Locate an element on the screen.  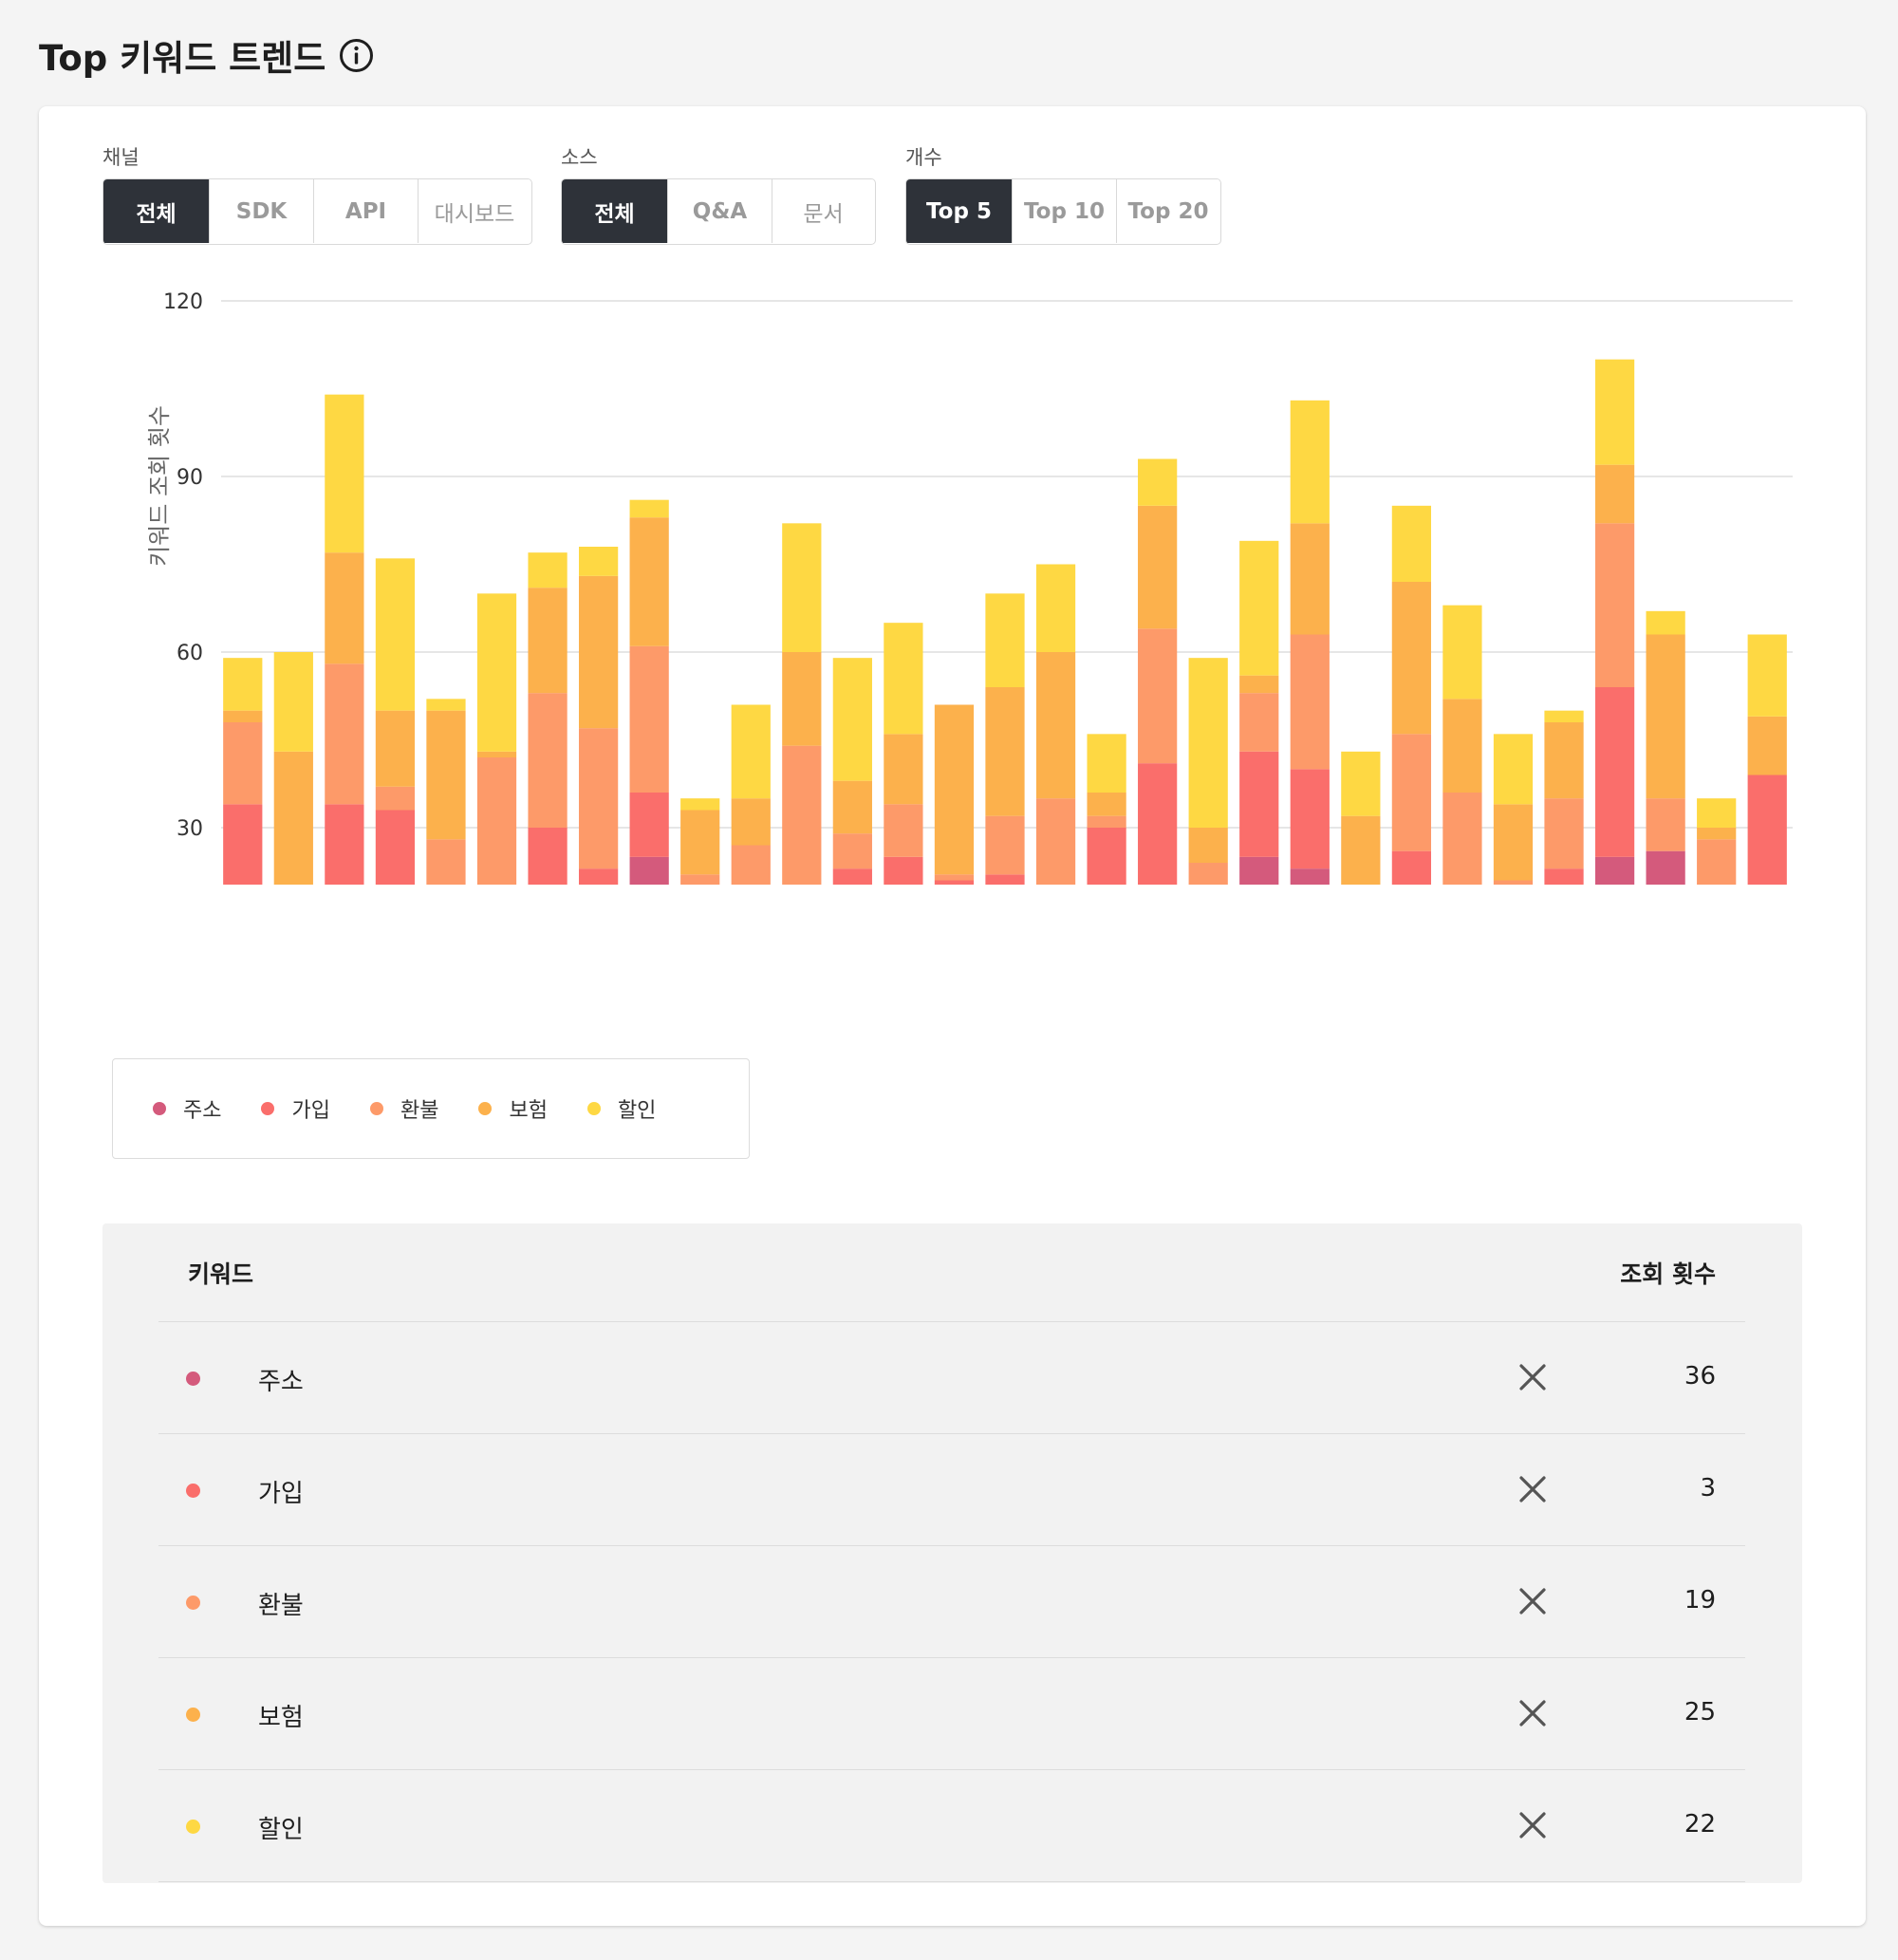
count-option-top20: Top 20 is located at coordinates (1168, 211).